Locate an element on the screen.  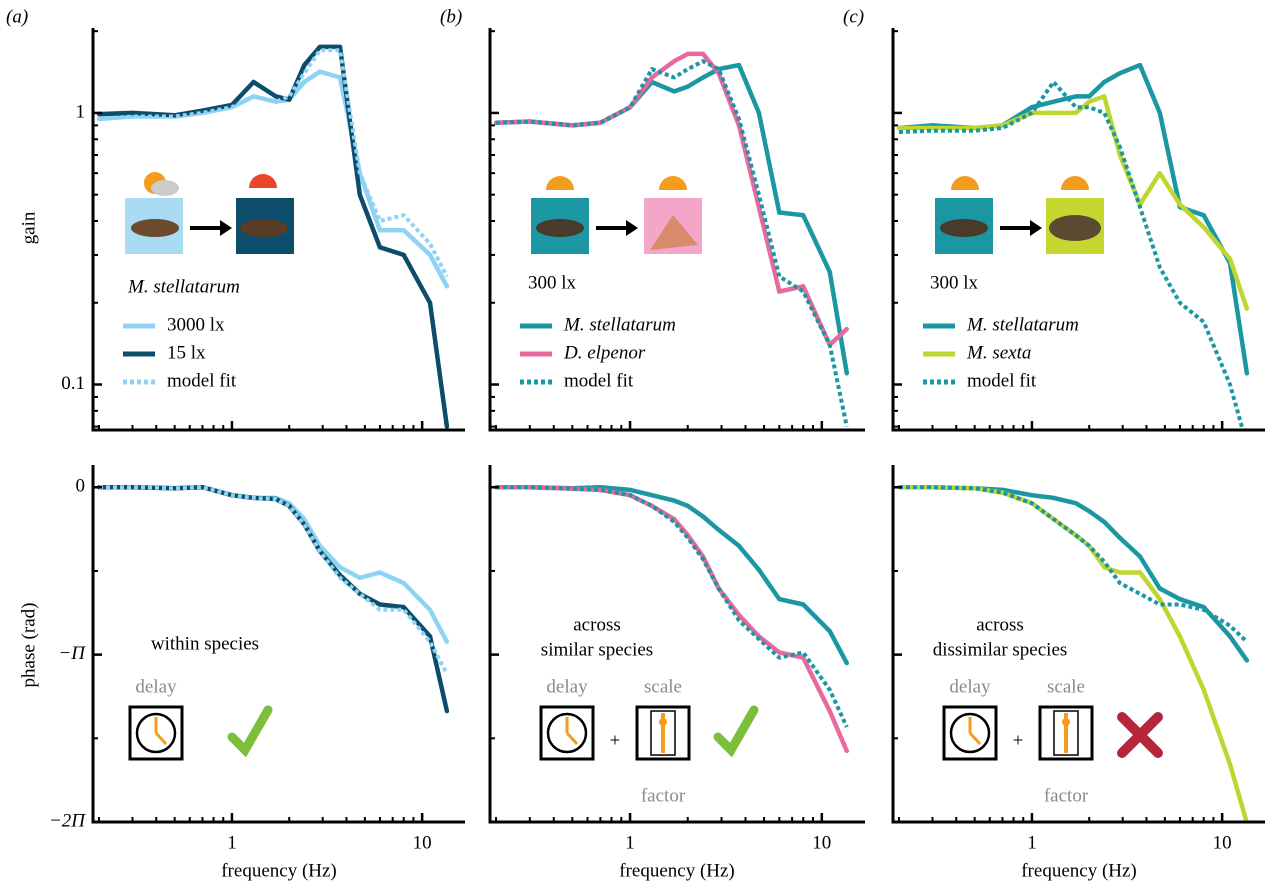
y-axis-title: phase (rad) is located at coordinates (28, 645).